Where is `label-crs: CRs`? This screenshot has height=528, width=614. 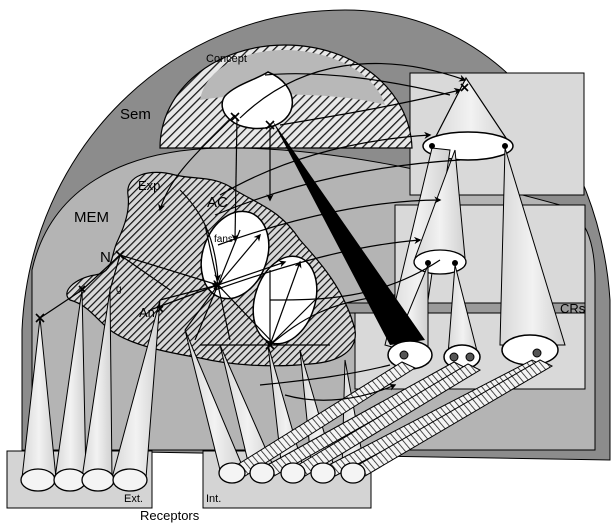
label-crs: CRs is located at coordinates (573, 308).